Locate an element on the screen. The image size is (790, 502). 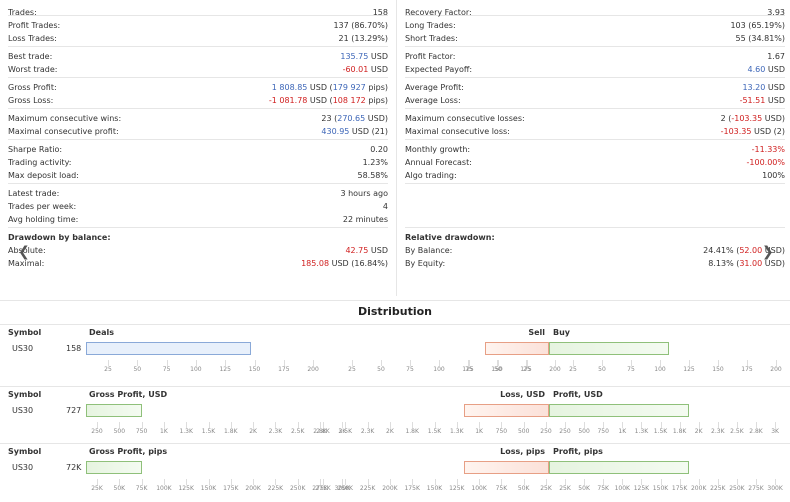
stat-value: 1.67 is located at coordinates (776, 56).